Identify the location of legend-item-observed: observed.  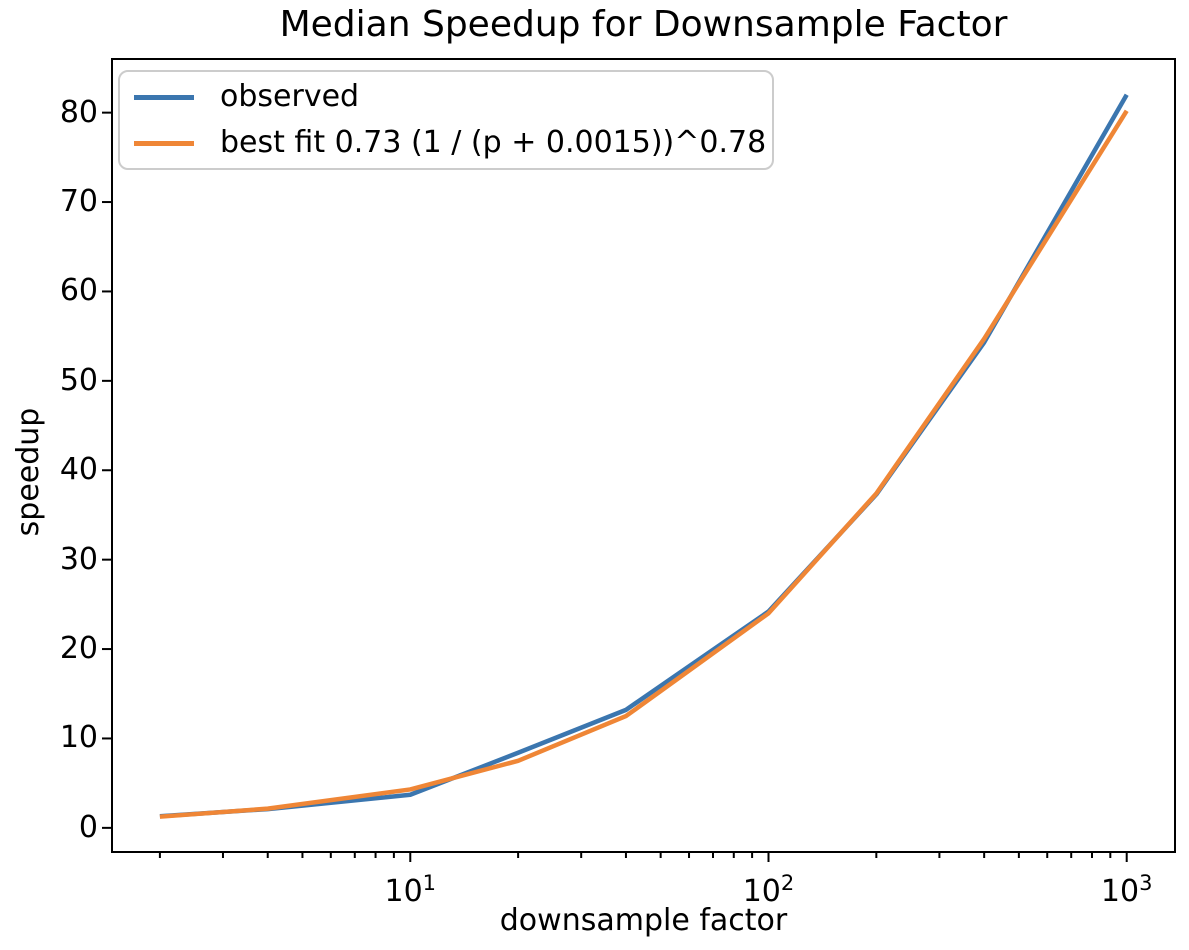
(446, 97).